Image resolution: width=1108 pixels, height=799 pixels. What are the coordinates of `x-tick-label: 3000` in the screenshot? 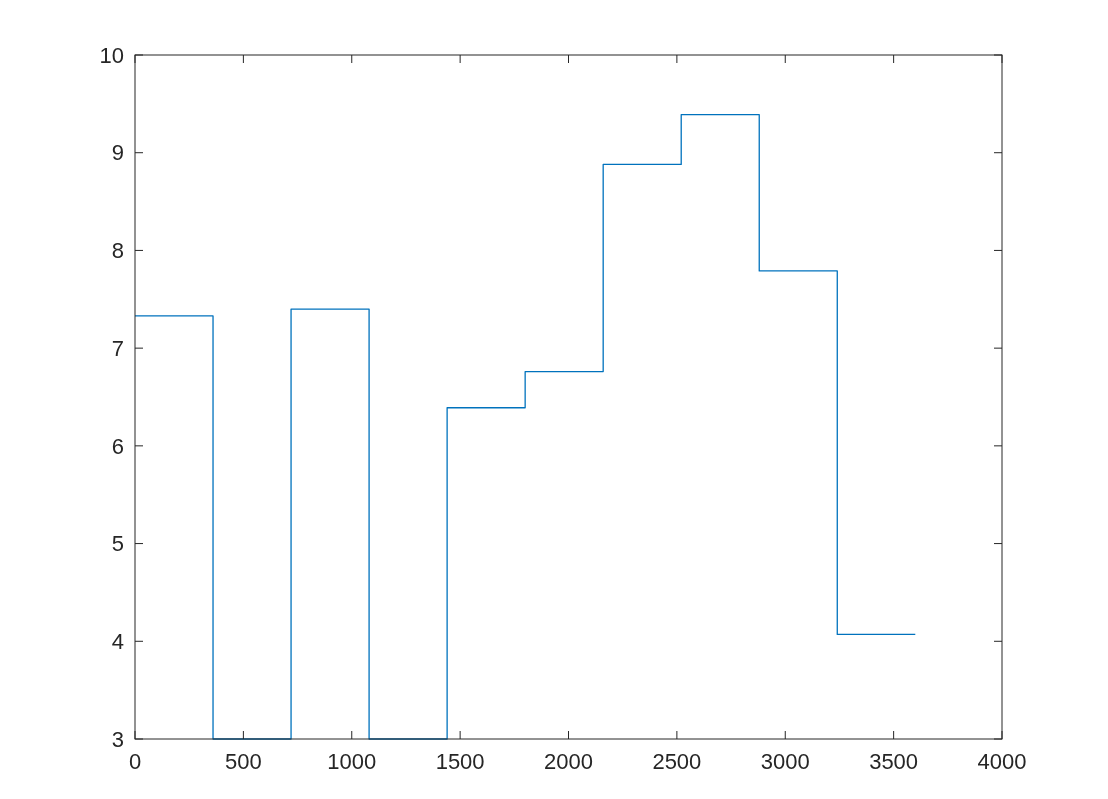 It's located at (785, 761).